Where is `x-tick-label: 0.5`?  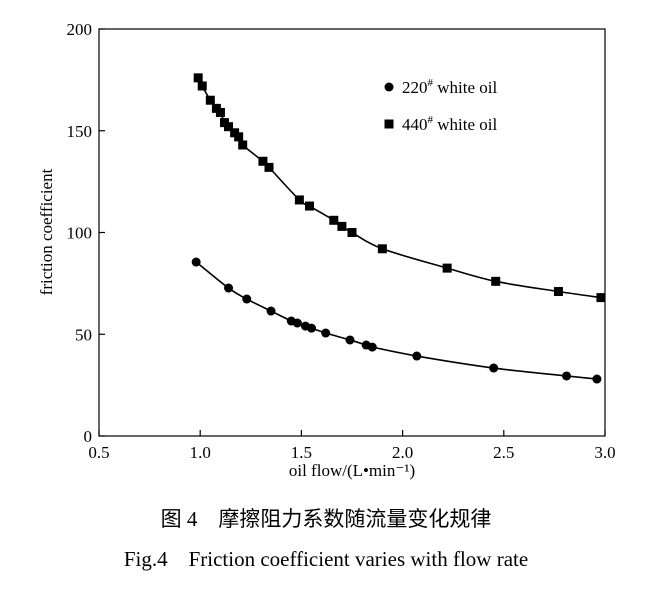
x-tick-label: 0.5 is located at coordinates (98, 452).